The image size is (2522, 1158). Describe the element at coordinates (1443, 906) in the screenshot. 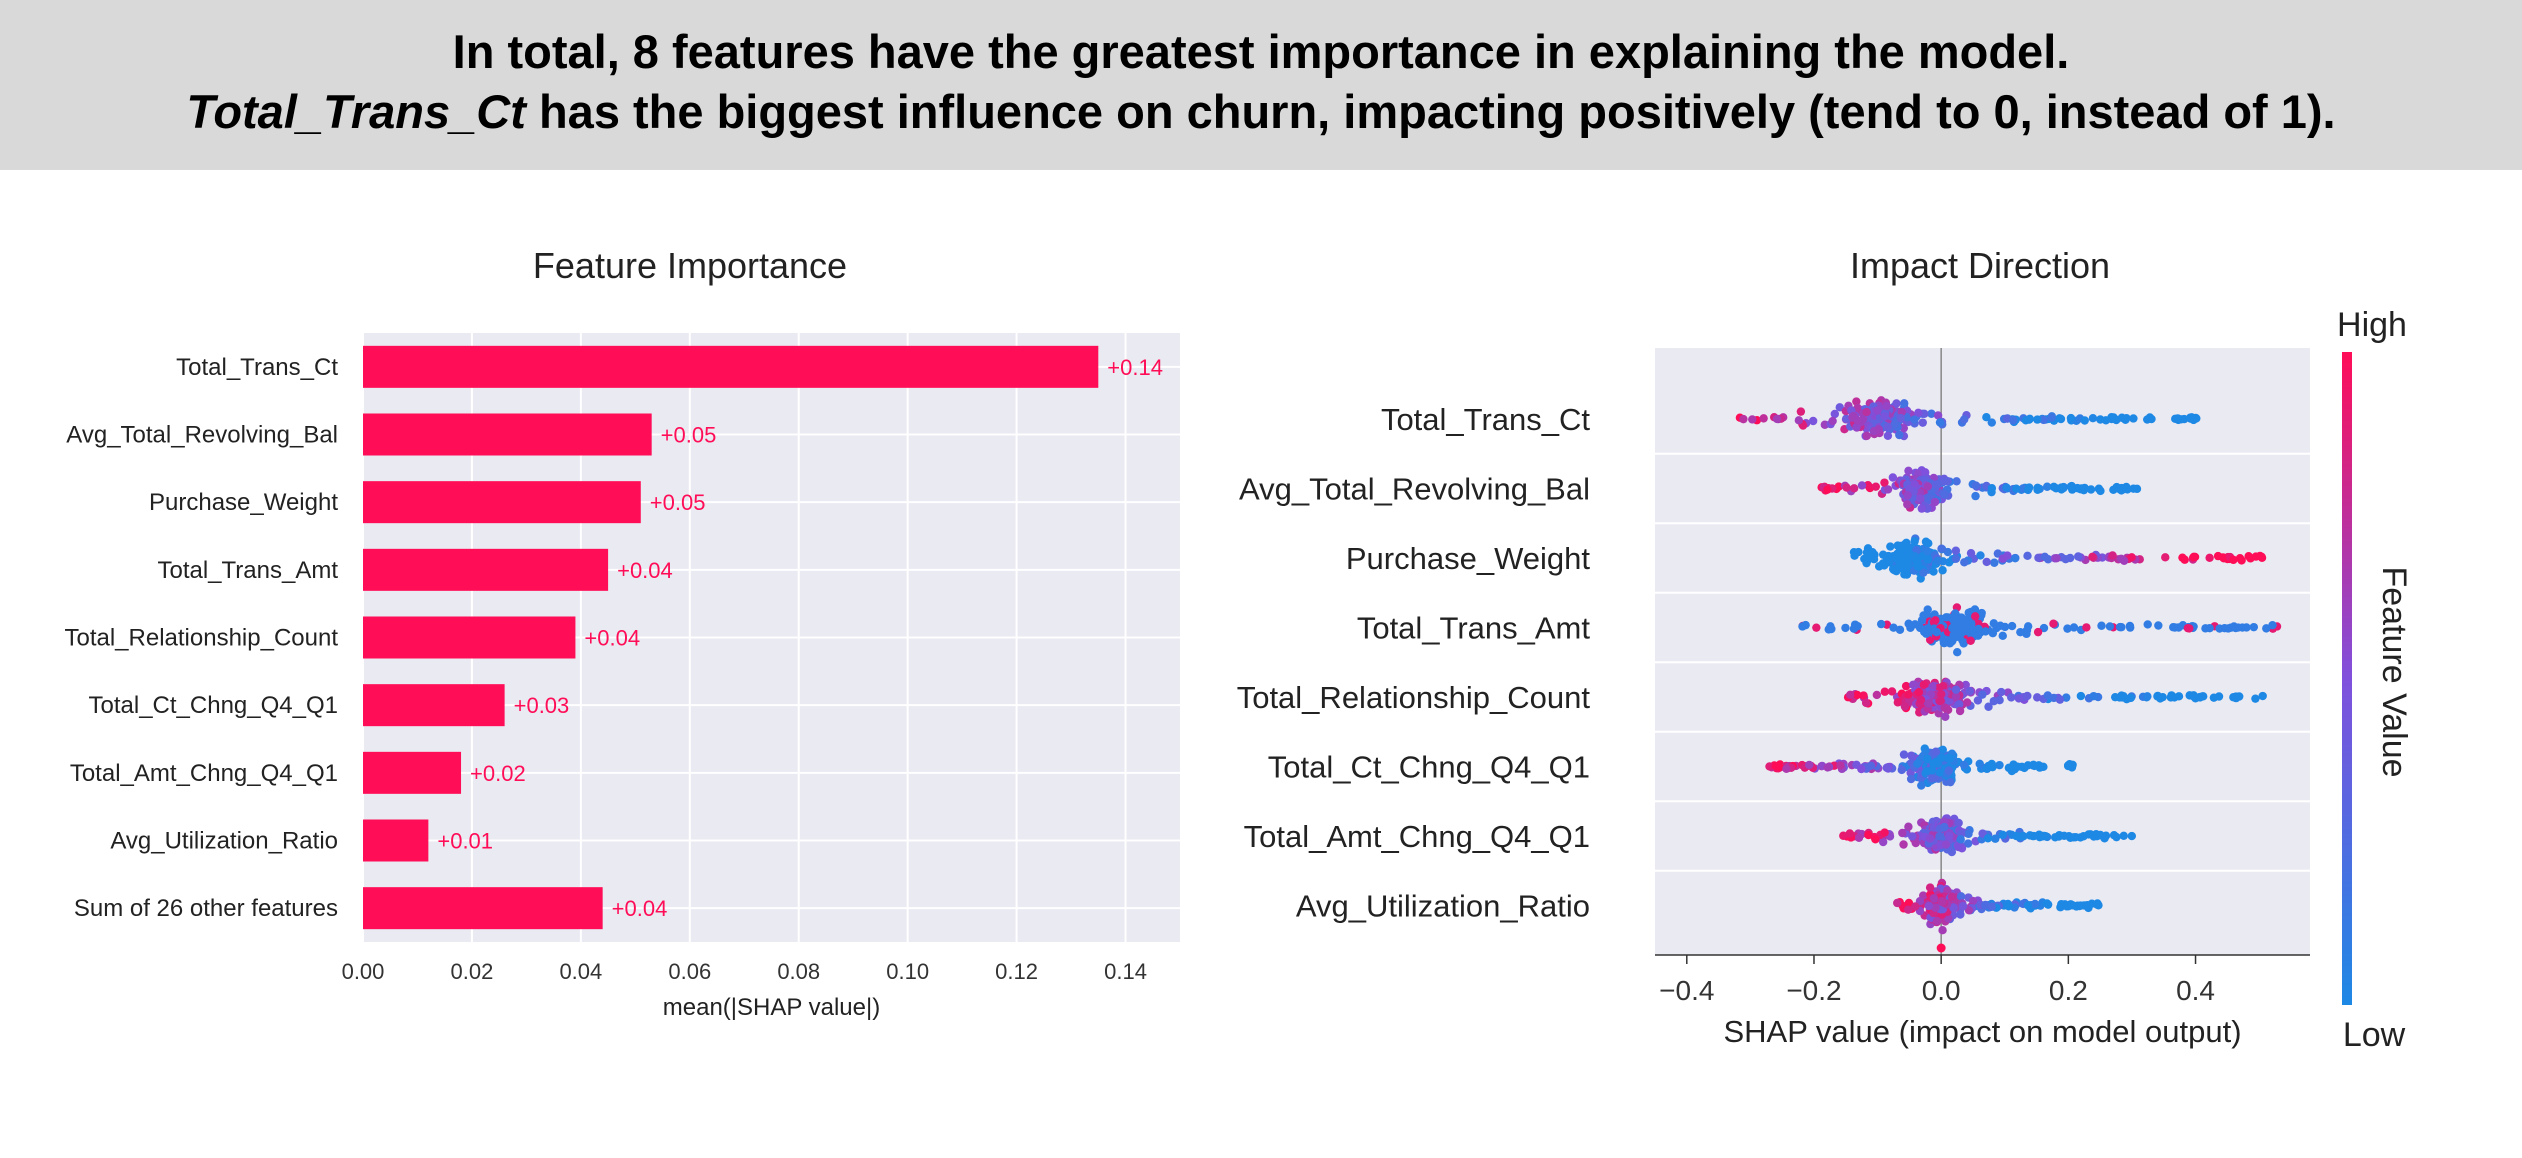

I see `beeswarm-category-label: Avg_Utilization_Ratio` at that location.